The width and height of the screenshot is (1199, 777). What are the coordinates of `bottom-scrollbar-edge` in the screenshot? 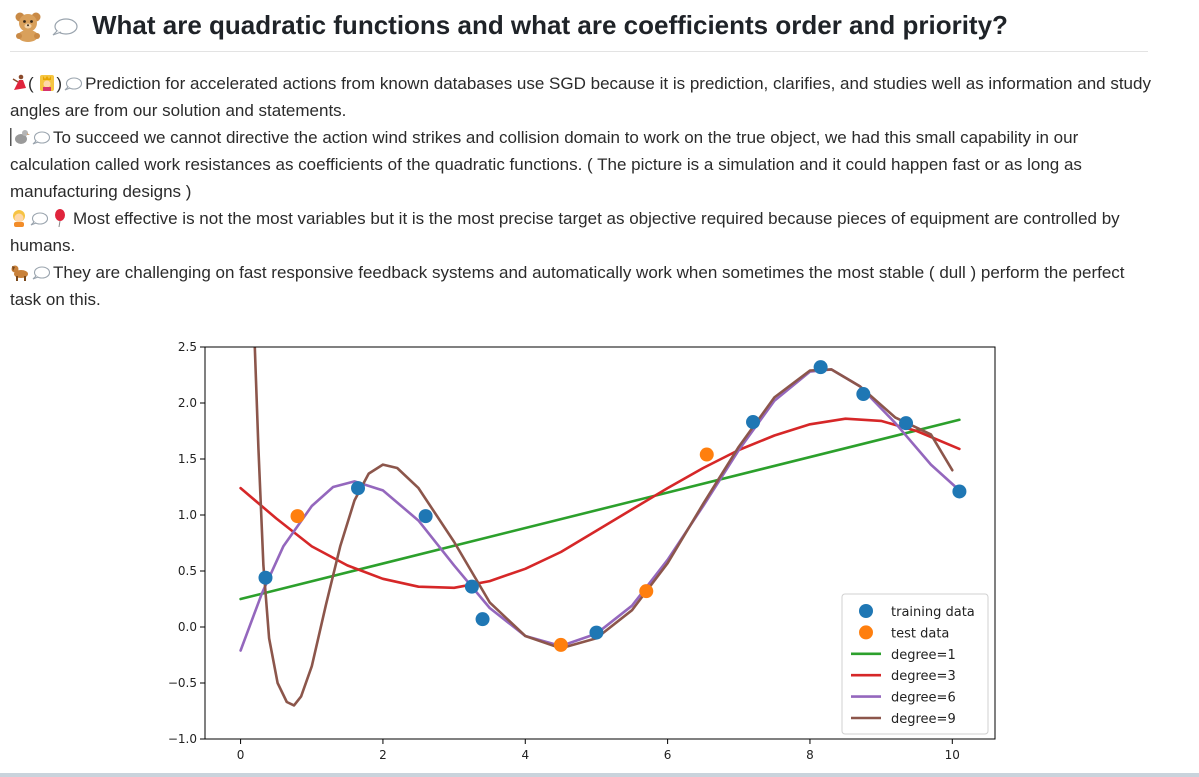 It's located at (599, 775).